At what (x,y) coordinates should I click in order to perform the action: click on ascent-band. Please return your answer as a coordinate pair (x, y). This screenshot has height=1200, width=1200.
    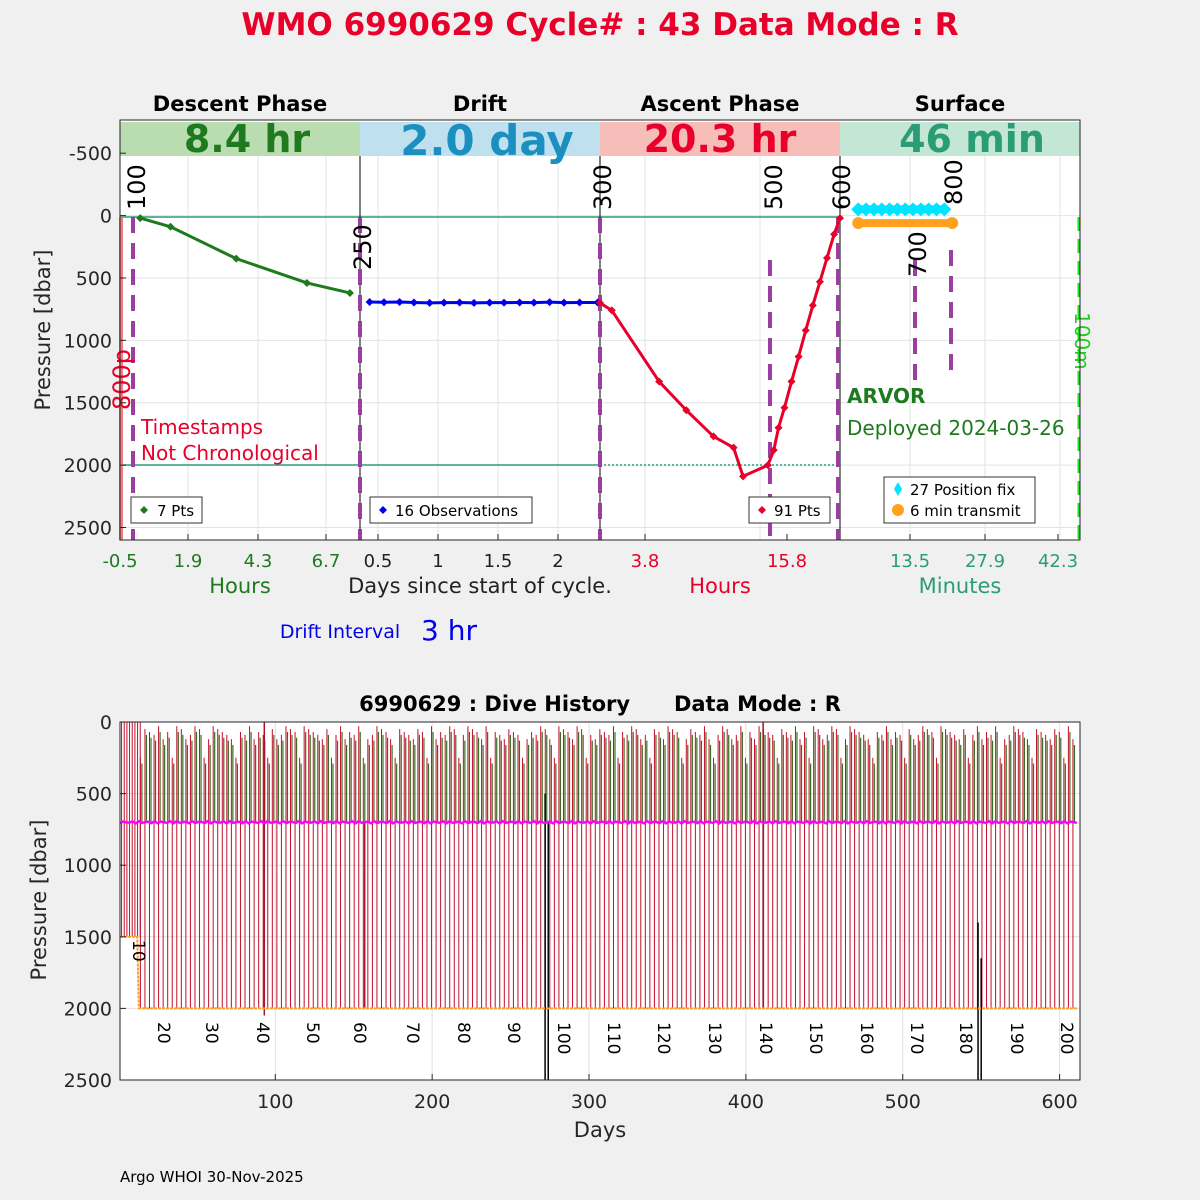
    Looking at the image, I should click on (720, 139).